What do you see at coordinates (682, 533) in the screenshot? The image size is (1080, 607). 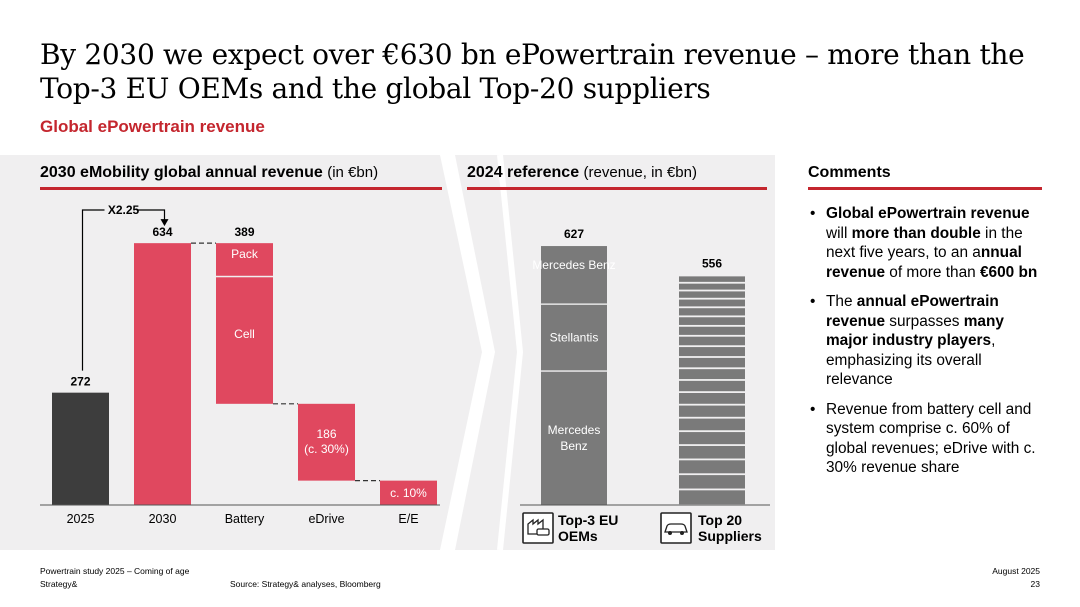 I see `car-icon-wheel-right` at bounding box center [682, 533].